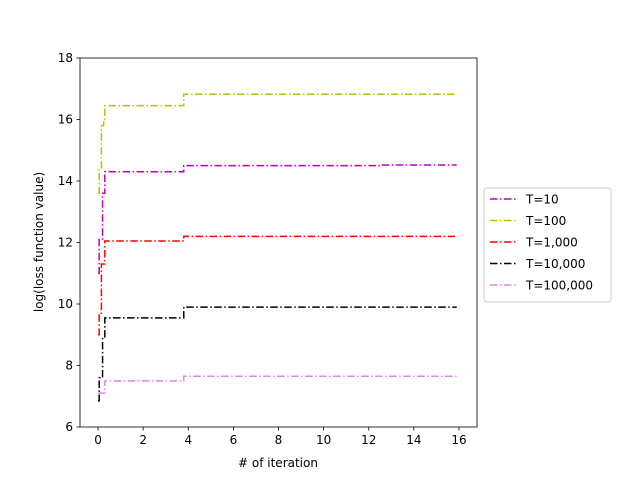 The image size is (640, 480). Describe the element at coordinates (234, 440) in the screenshot. I see `x-tick-label: 6` at that location.